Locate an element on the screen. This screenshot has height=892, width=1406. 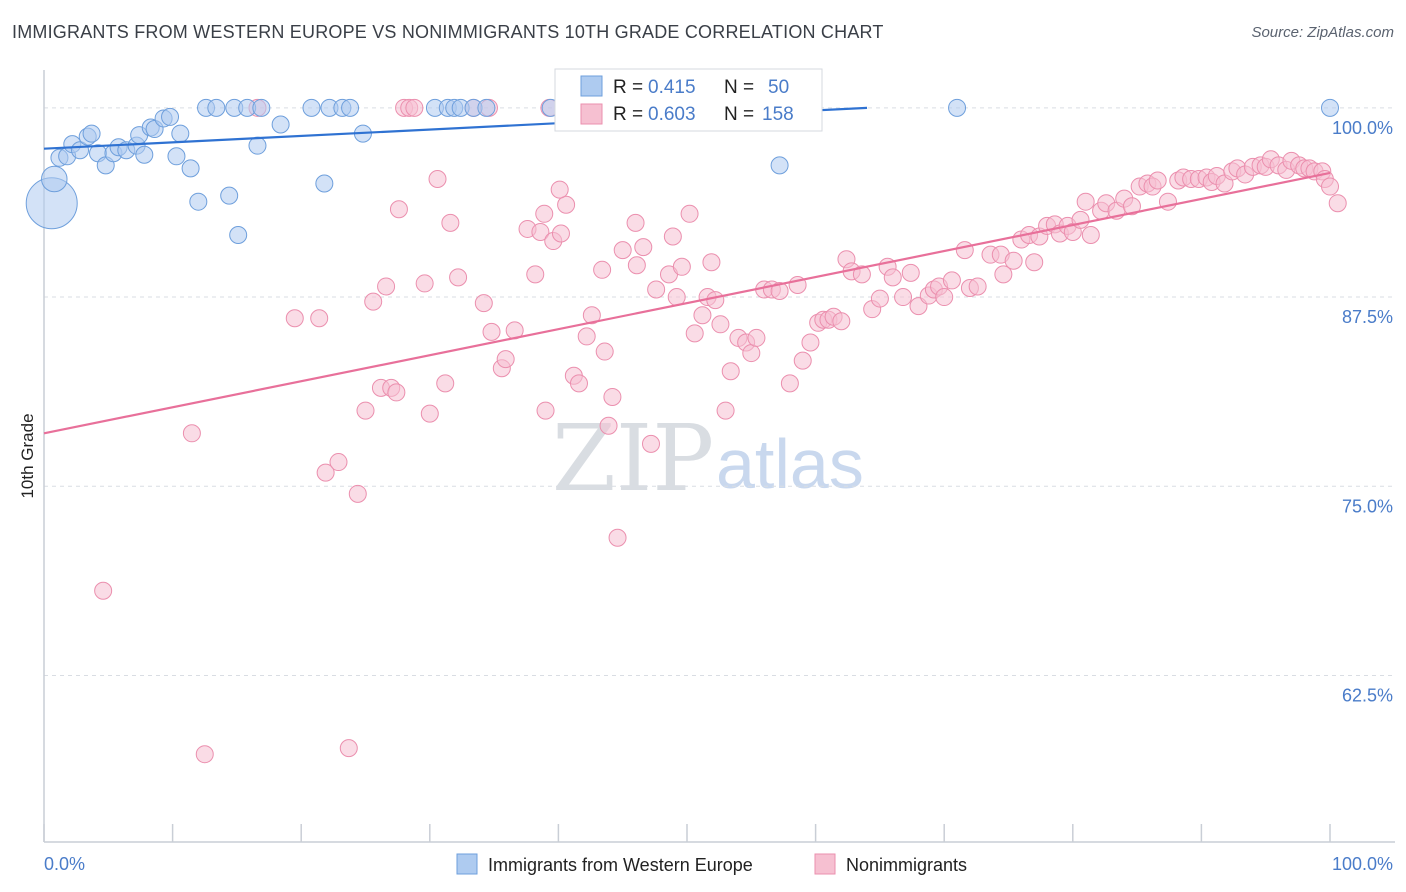
stats-r-value-2: 0.603 is located at coordinates (672, 114).